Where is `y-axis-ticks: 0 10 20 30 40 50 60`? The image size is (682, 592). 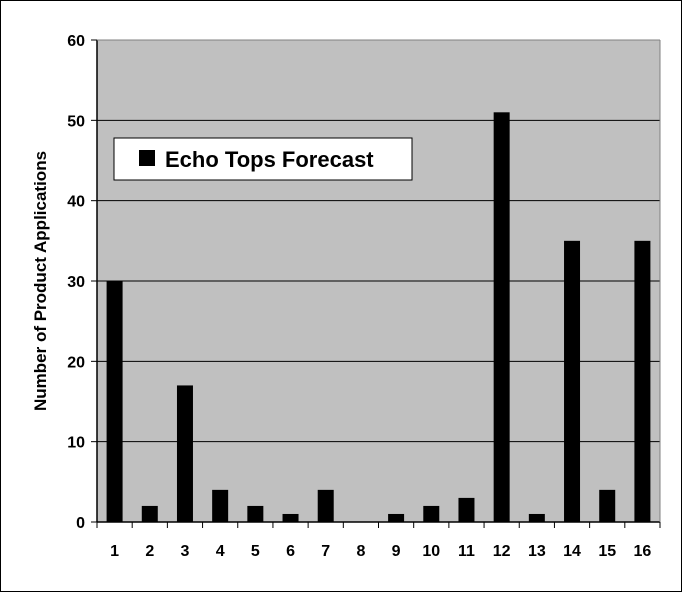
y-axis-ticks: 0 10 20 30 40 50 60 is located at coordinates (82, 282).